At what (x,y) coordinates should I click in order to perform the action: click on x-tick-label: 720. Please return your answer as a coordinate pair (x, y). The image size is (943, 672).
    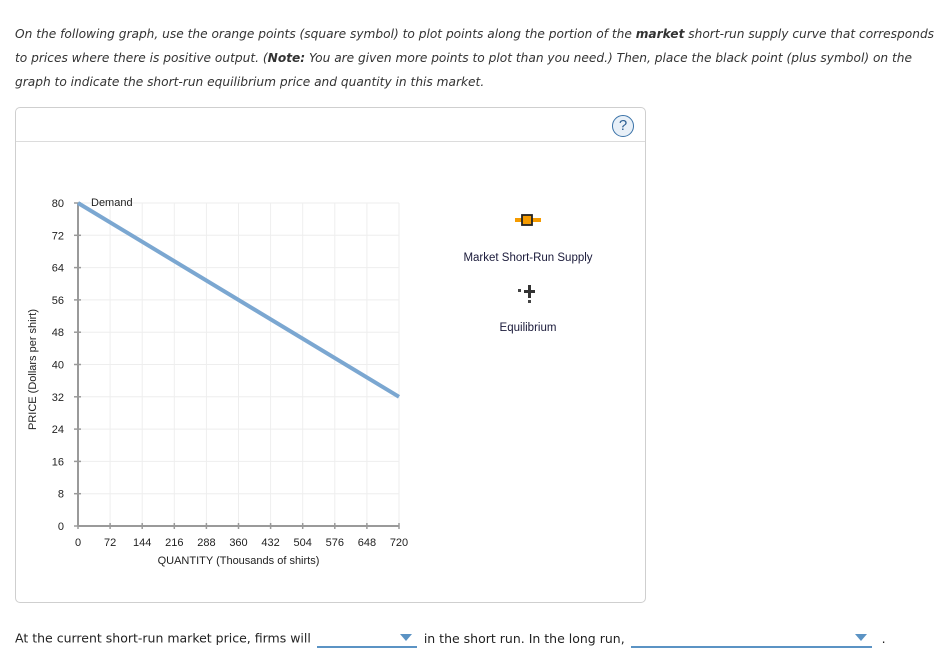
    Looking at the image, I should click on (399, 543).